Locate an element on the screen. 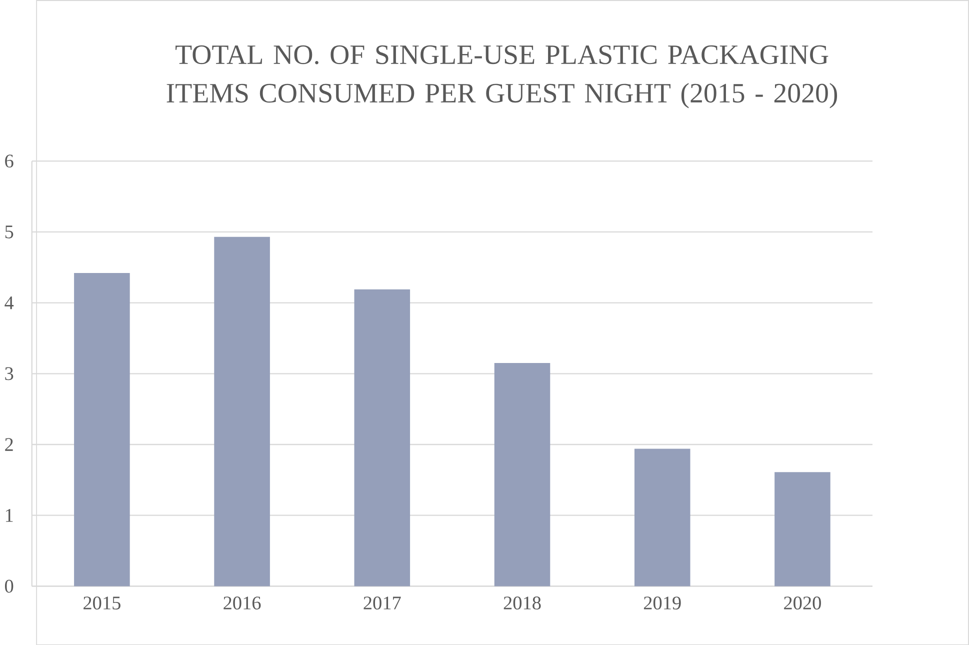  x-tick-label: 2020 is located at coordinates (802, 603).